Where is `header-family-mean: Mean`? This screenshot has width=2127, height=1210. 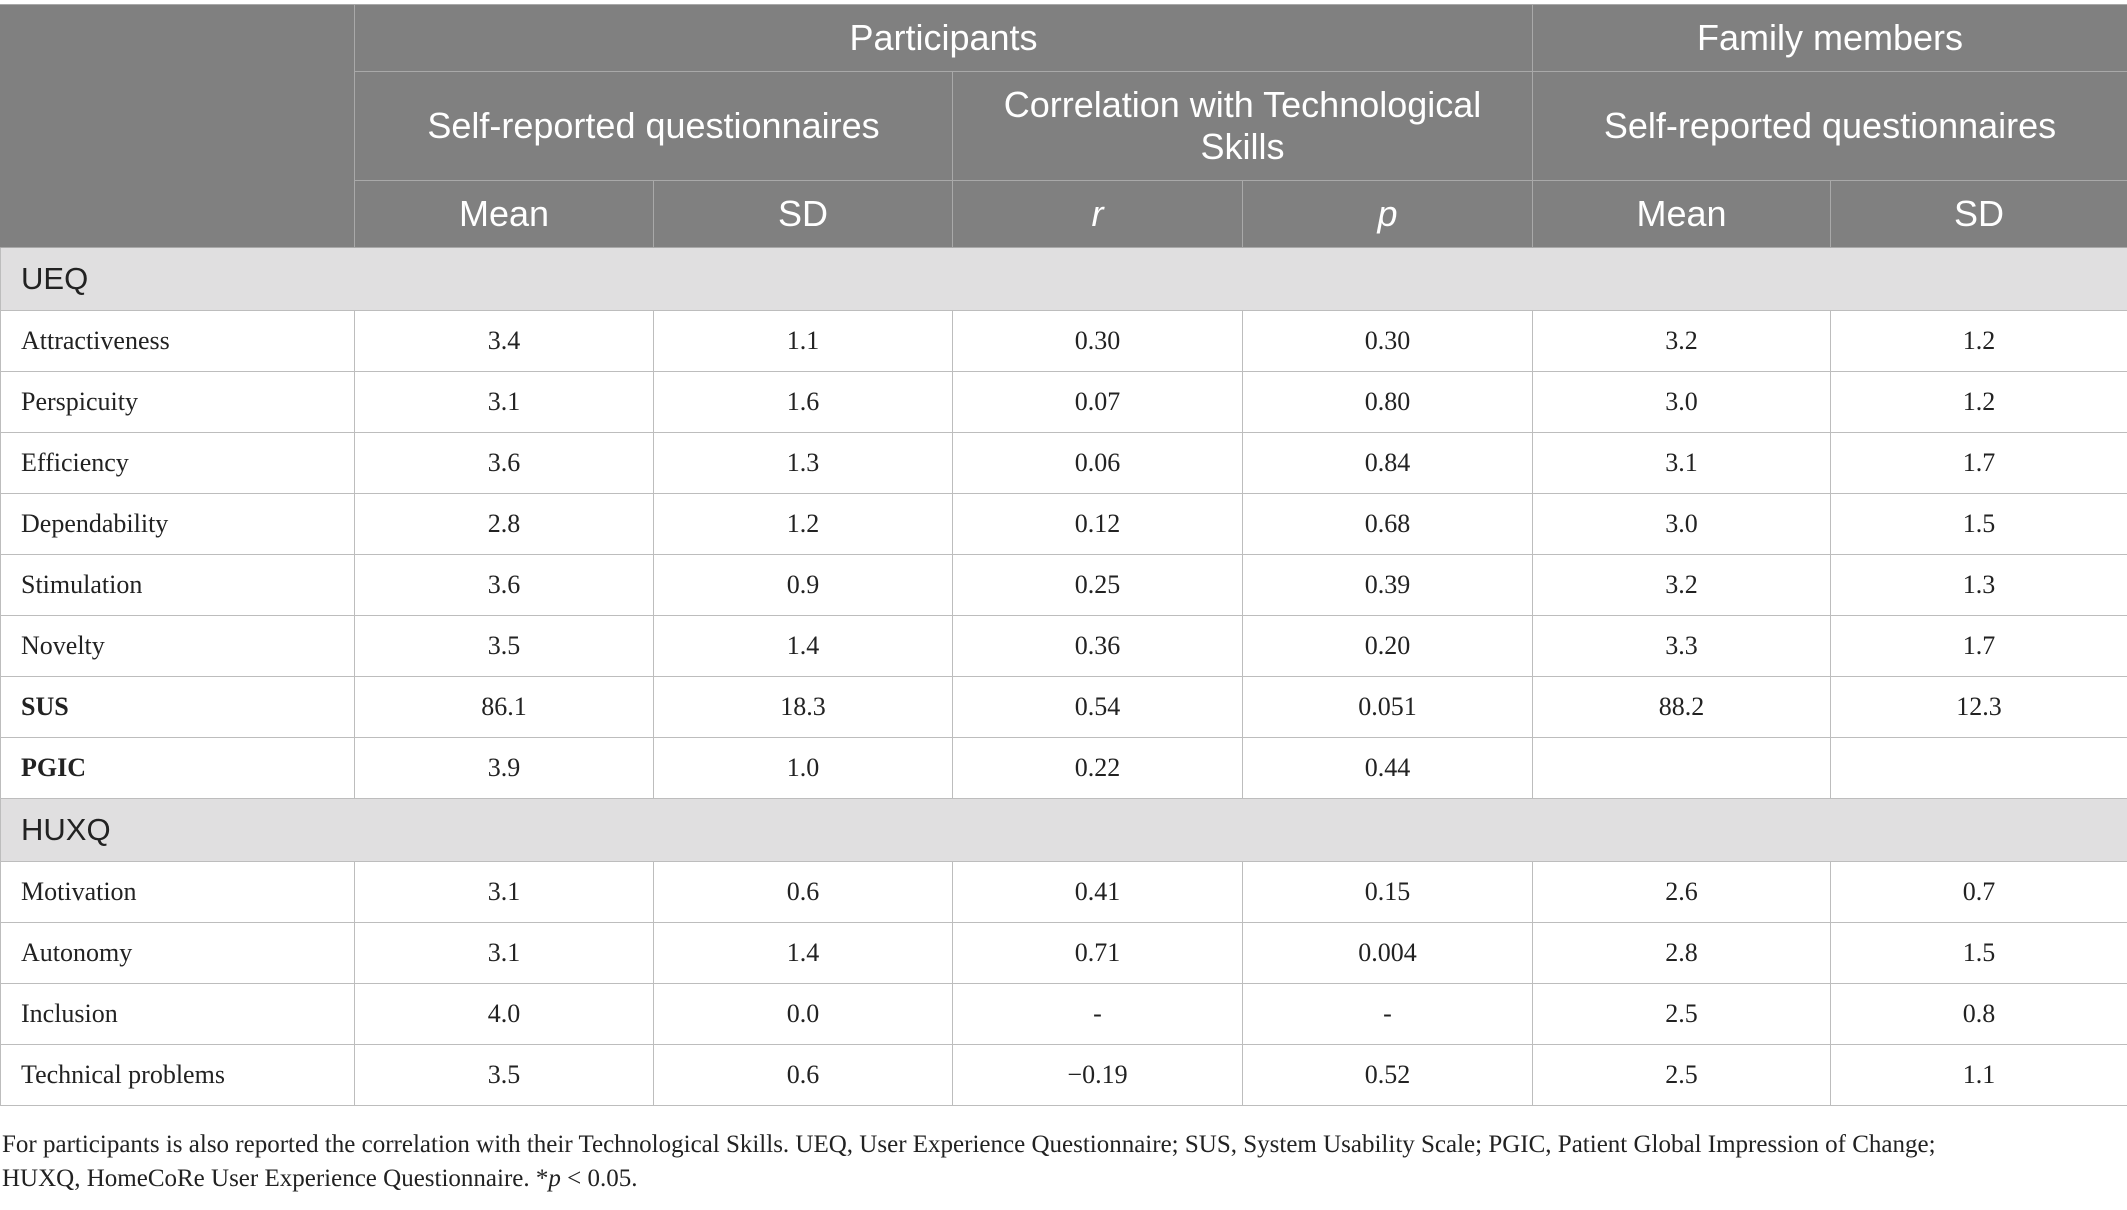 header-family-mean: Mean is located at coordinates (1682, 214).